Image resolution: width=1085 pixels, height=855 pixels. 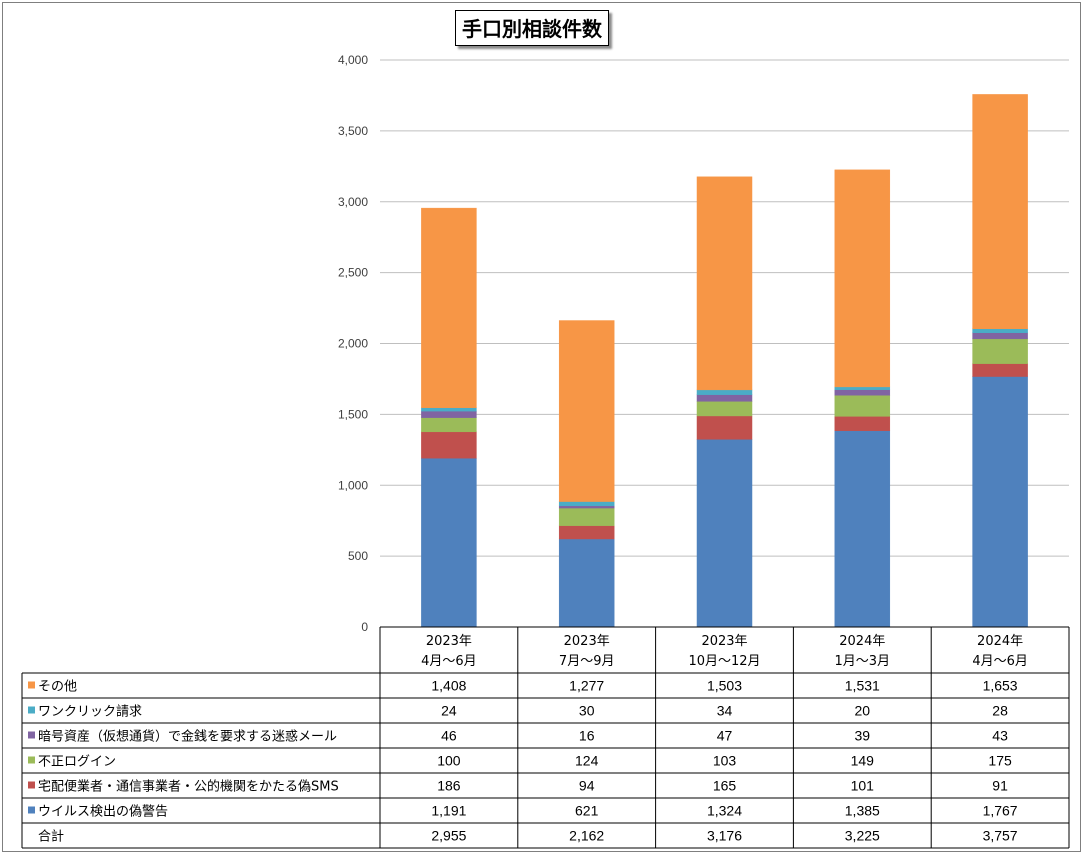 I want to click on data-label: 101, so click(x=863, y=786).